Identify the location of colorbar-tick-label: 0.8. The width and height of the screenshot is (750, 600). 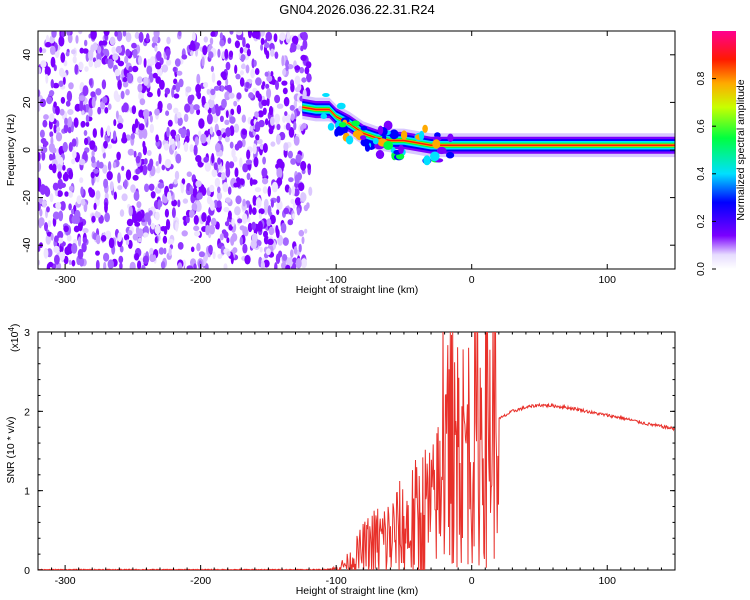
(701, 78).